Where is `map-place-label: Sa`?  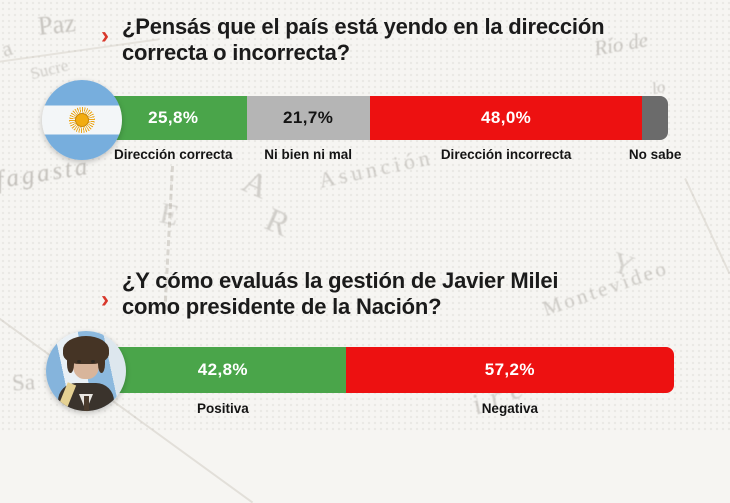
map-place-label: Sa is located at coordinates (23, 382).